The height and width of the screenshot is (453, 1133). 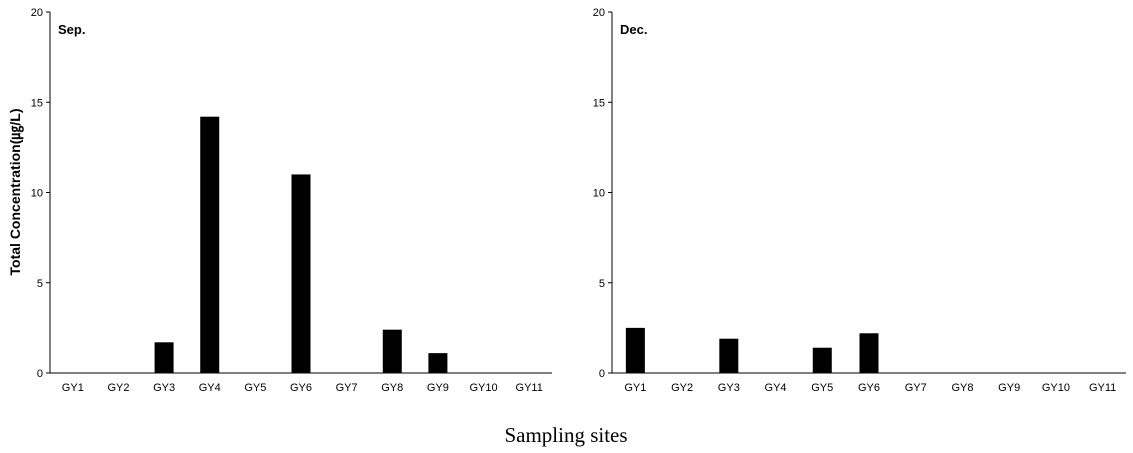 I want to click on panel-title: Dec., so click(x=633, y=29).